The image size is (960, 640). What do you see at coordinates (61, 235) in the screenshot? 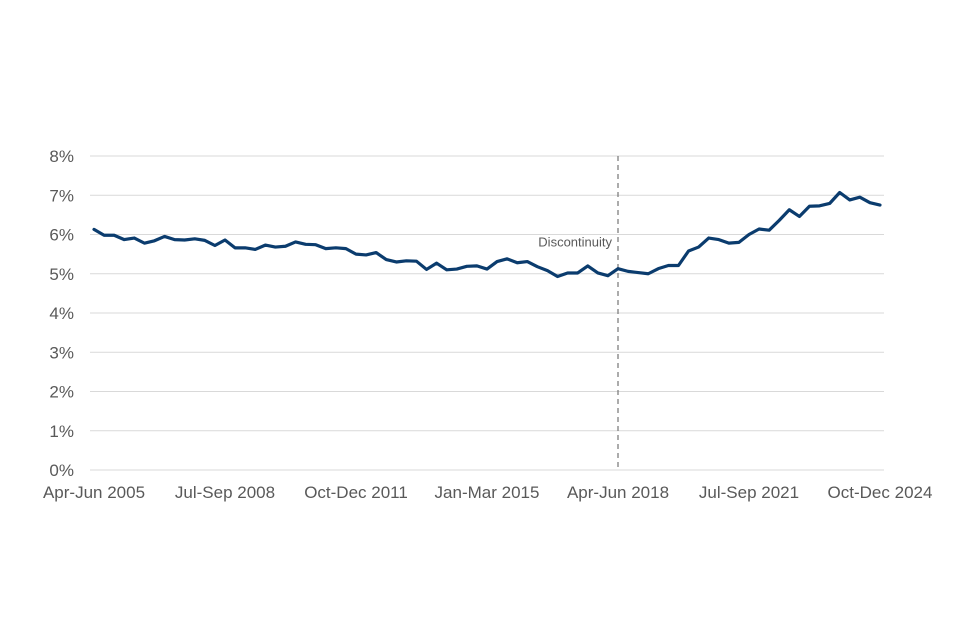
I see `y-tick-label: 6%` at bounding box center [61, 235].